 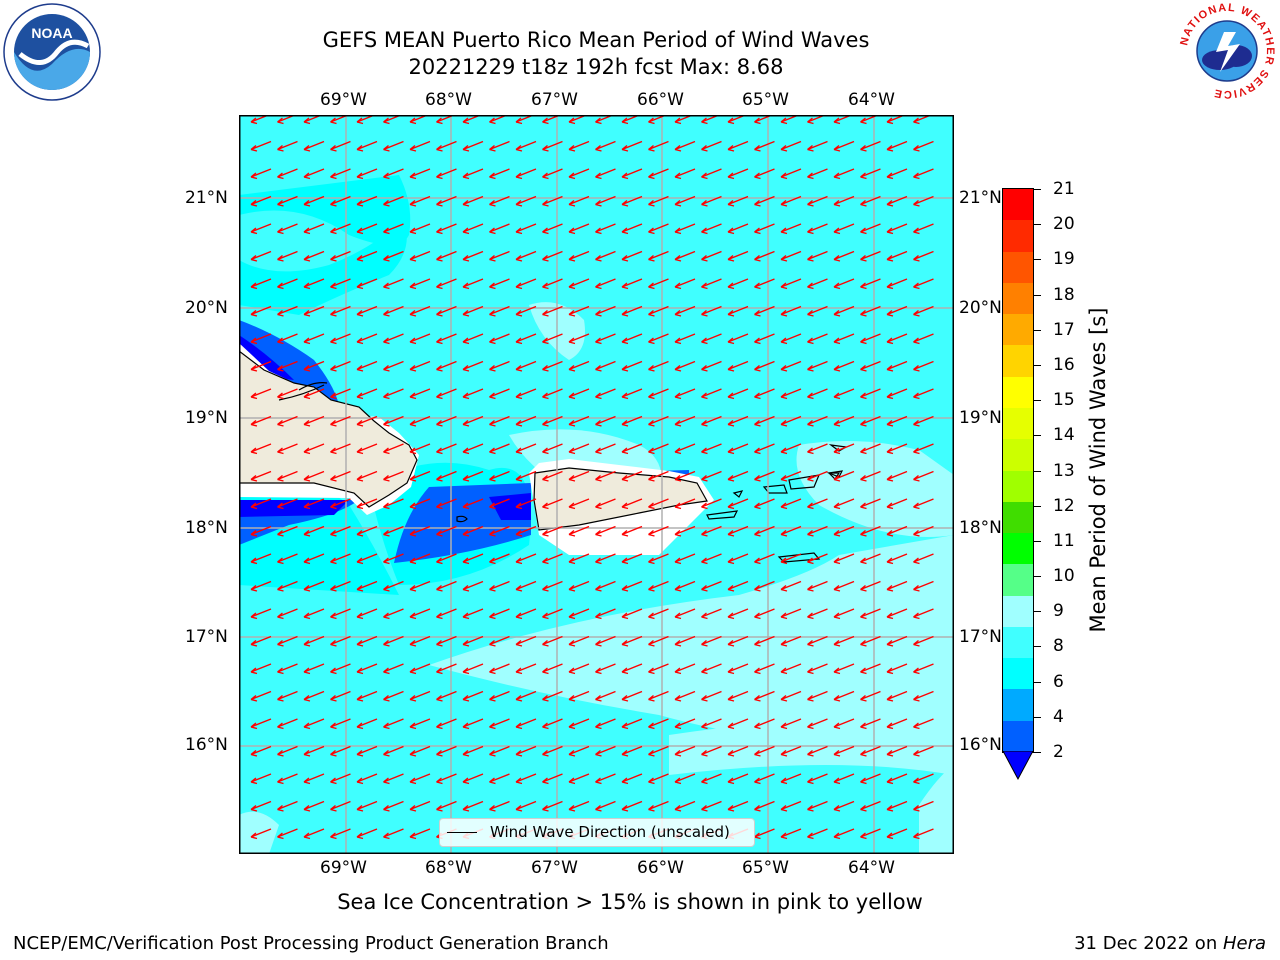 What do you see at coordinates (1018, 486) in the screenshot?
I see `colorbar-segment` at bounding box center [1018, 486].